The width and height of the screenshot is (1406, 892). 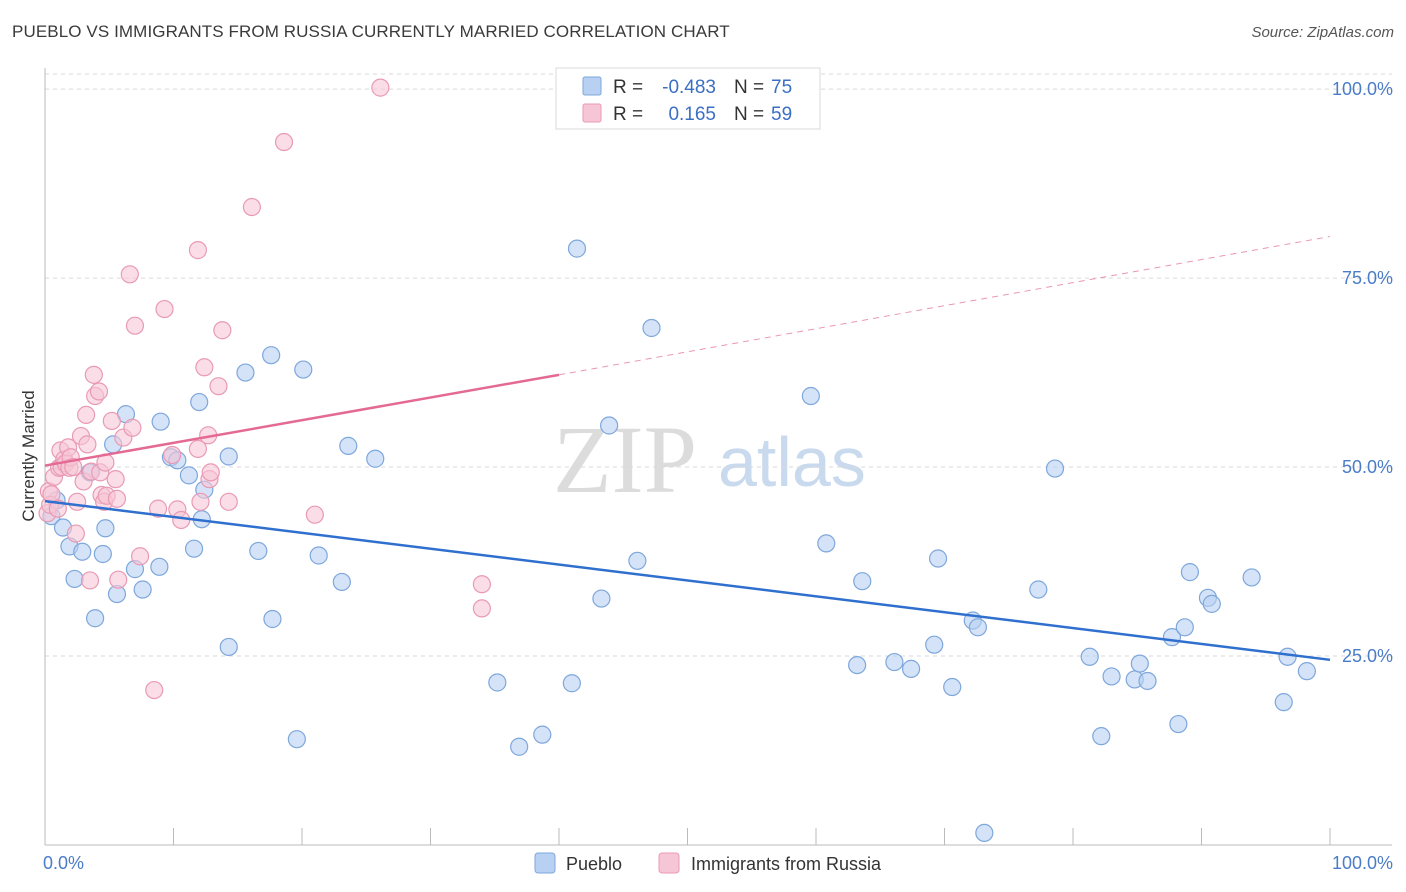 What do you see at coordinates (63, 863) in the screenshot?
I see `x-tick-label-min: 0.0%` at bounding box center [63, 863].